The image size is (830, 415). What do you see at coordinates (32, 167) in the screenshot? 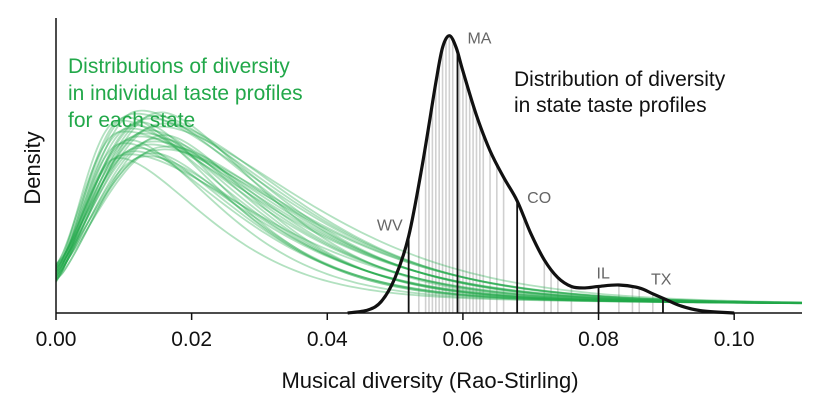
I see `y-axis-title: Density` at bounding box center [32, 167].